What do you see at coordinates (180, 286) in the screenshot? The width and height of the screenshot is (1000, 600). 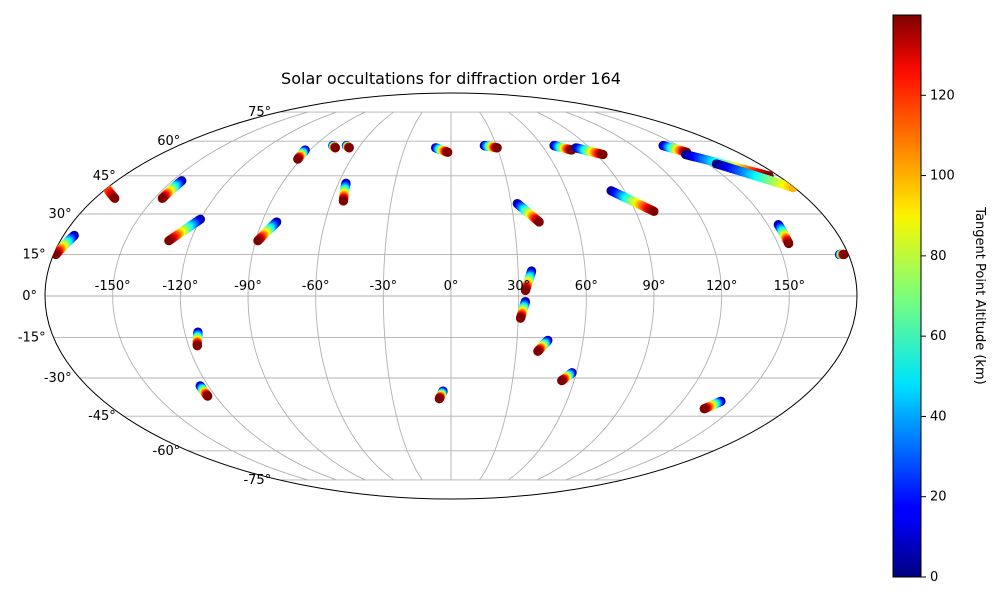 I see `lon-tick-label: -120°` at bounding box center [180, 286].